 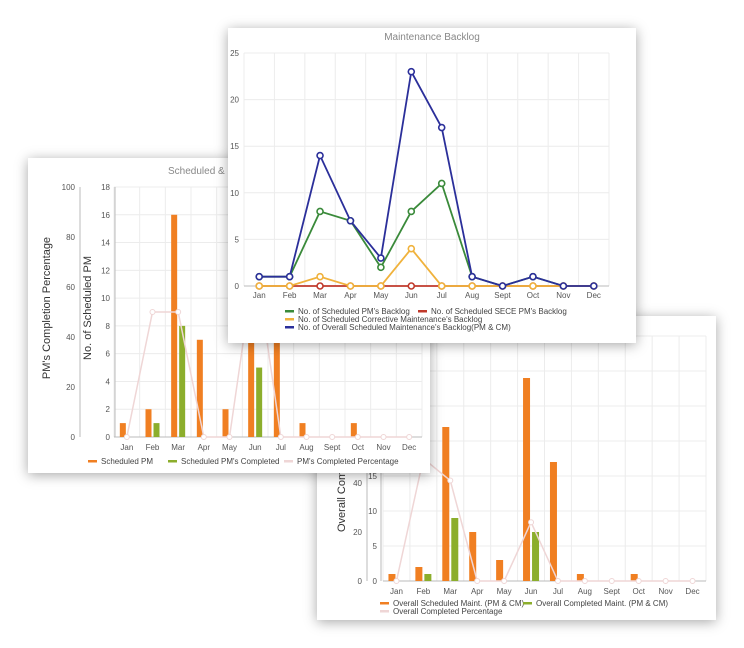 I want to click on y-tick-label: 0, so click(x=108, y=437).